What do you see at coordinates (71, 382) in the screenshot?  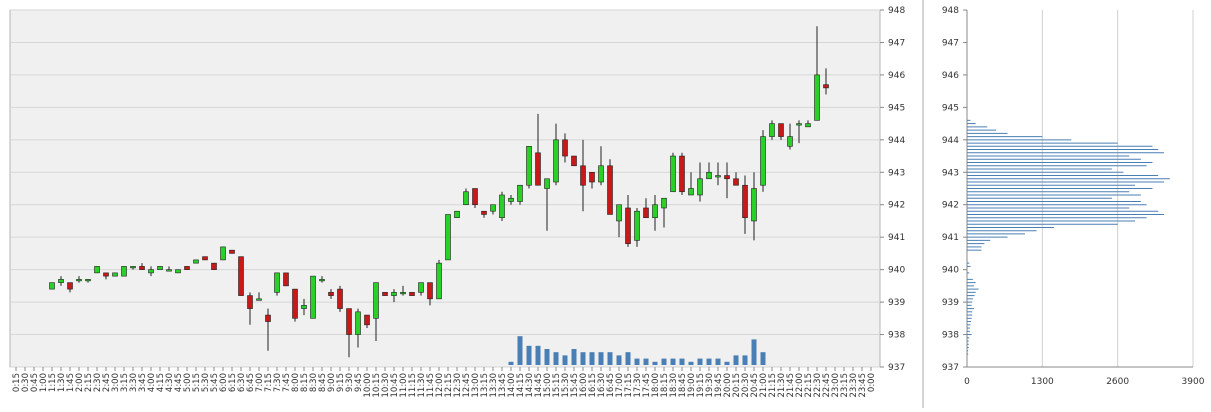 I see `x-tick-label: 1:45` at bounding box center [71, 382].